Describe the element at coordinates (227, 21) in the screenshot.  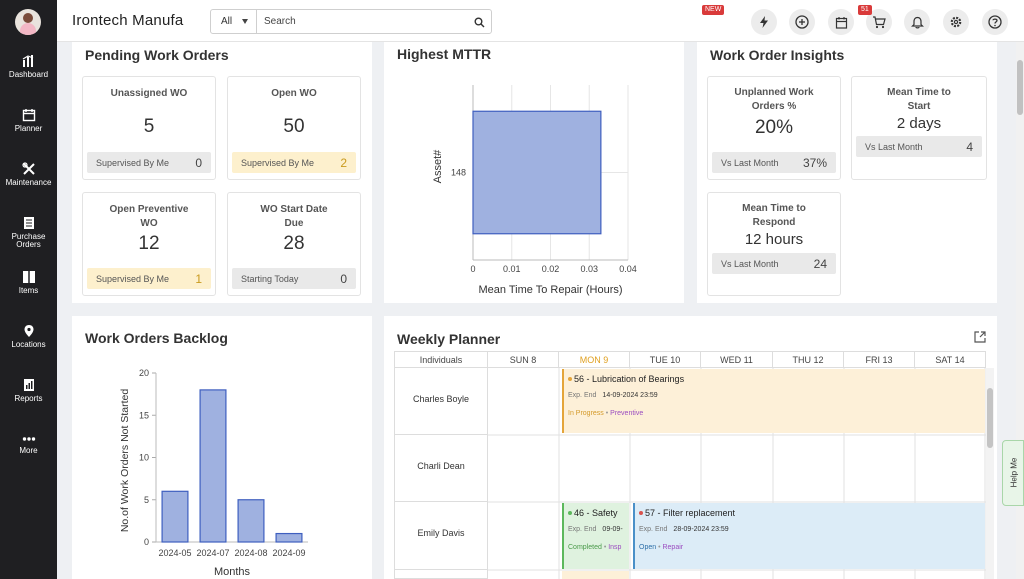
I see `search-scope-value: All` at that location.